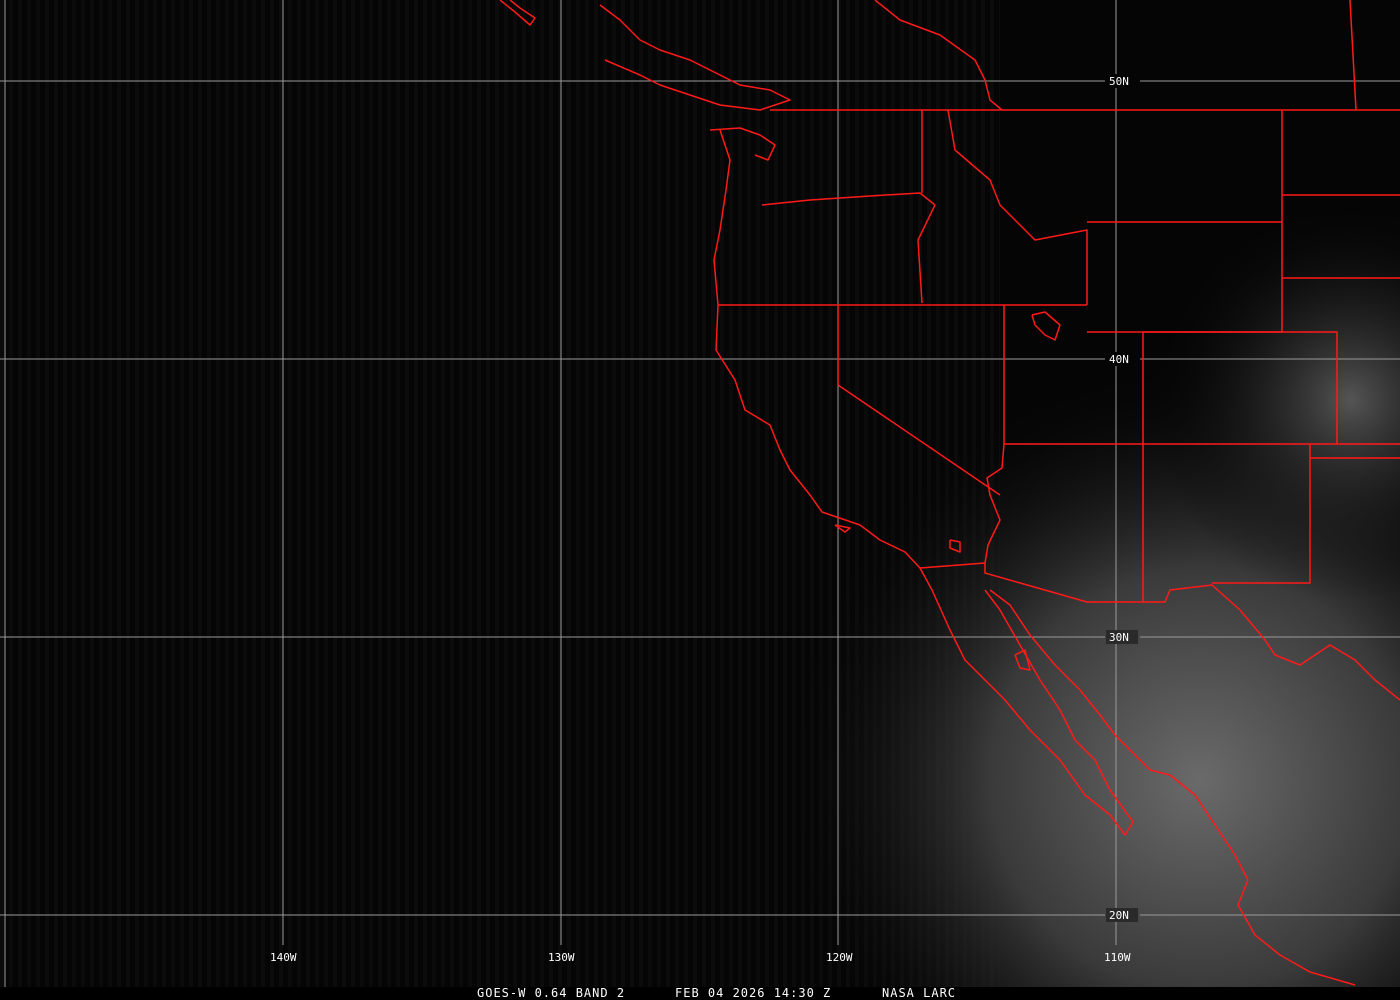 Image resolution: width=1400 pixels, height=1000 pixels. Describe the element at coordinates (283, 957) in the screenshot. I see `lon-label-140w: 140W` at that location.